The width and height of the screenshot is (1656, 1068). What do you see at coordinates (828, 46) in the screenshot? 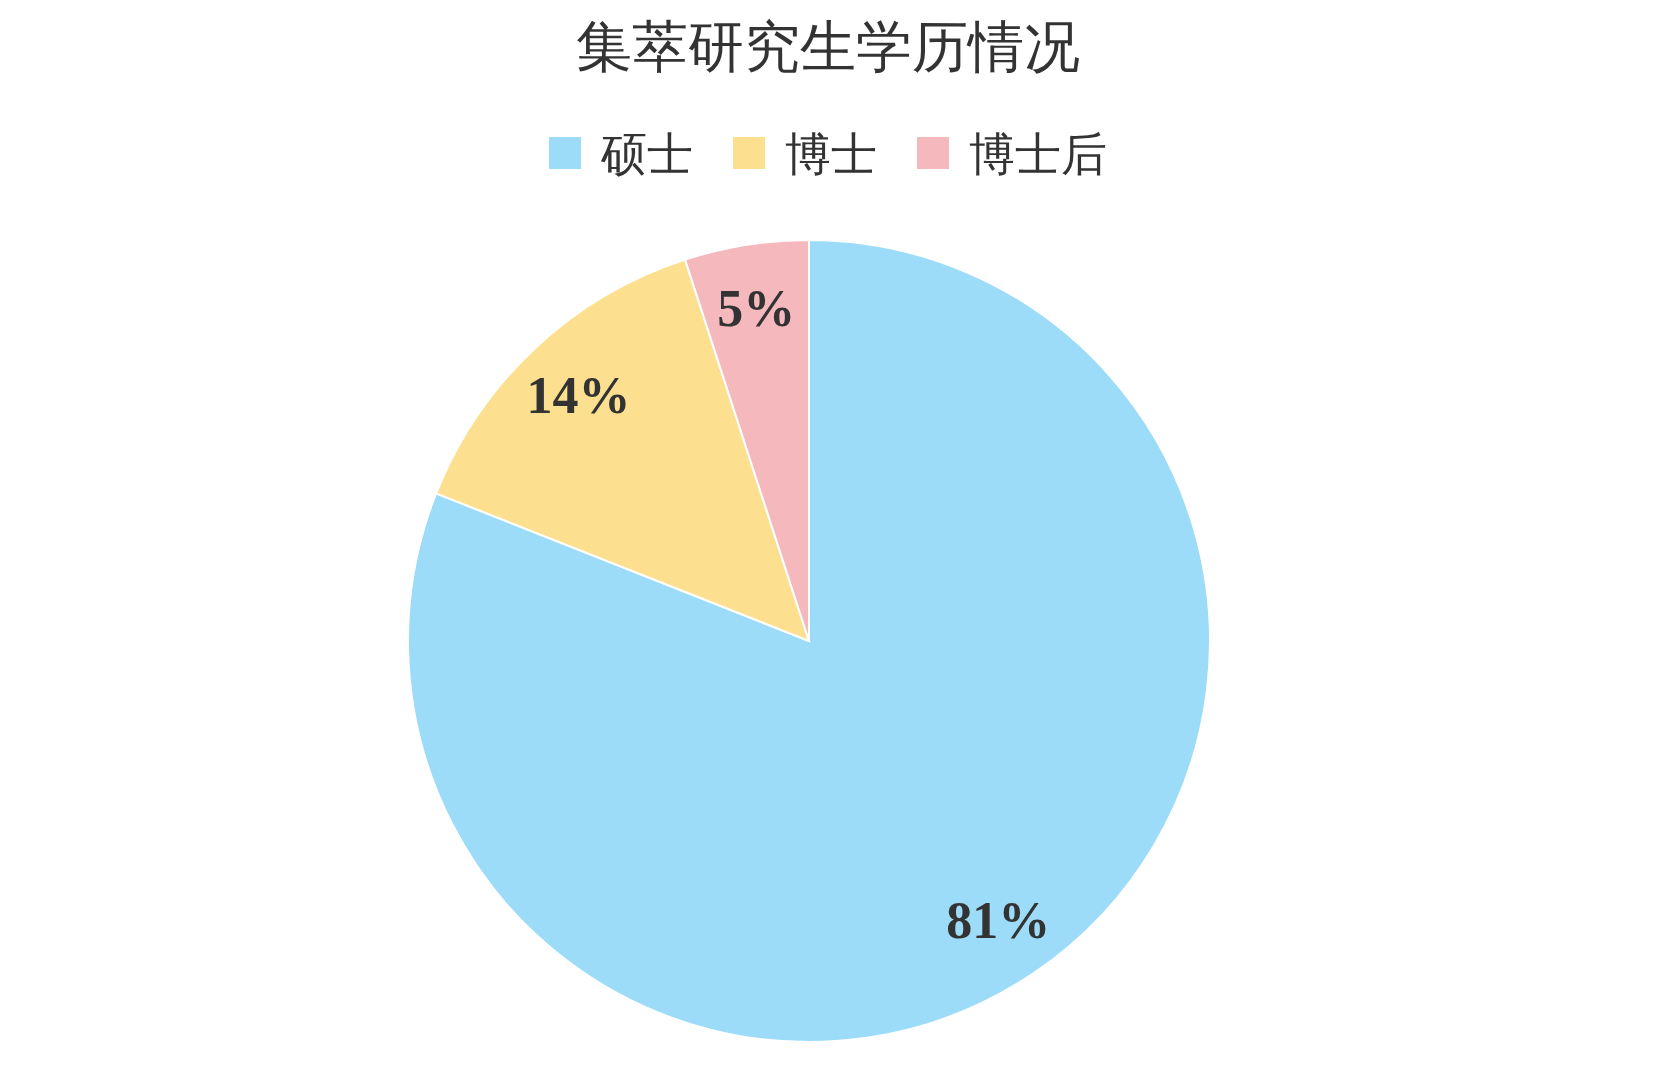
I see `title: 集萃研究生学历情况` at bounding box center [828, 46].